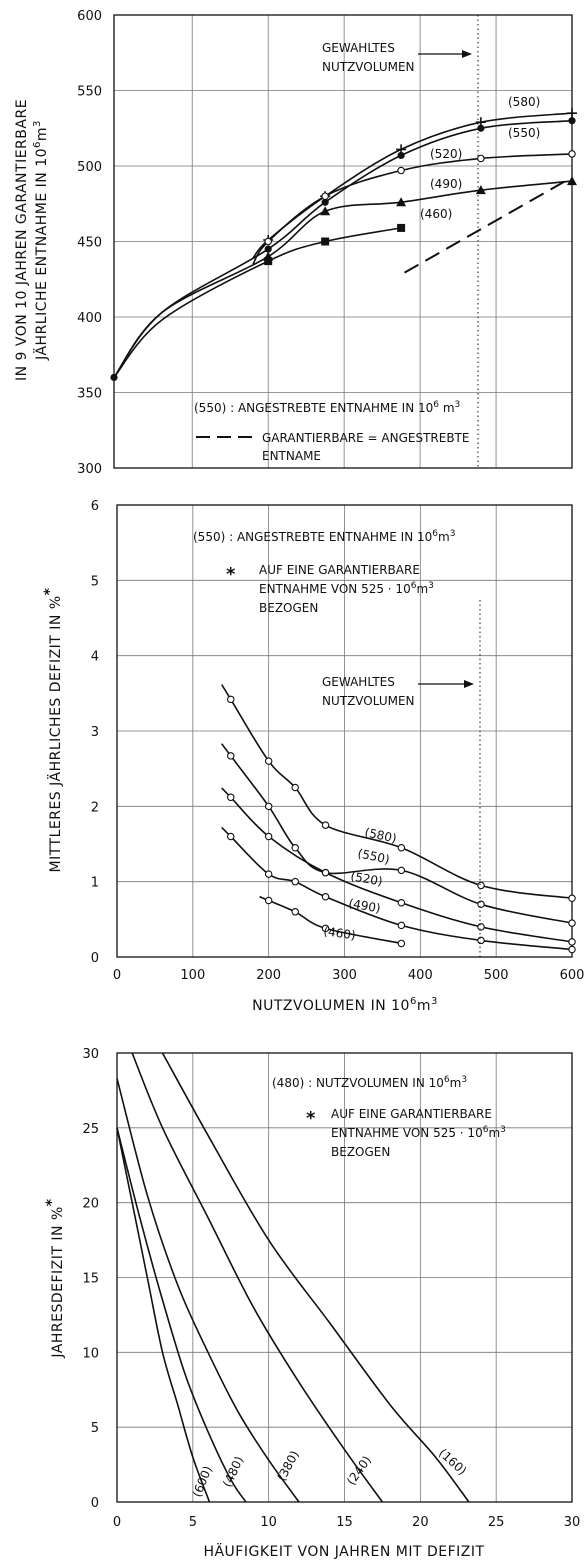  I want to click on chart-2-xtick-label: 0, so click(117, 975).